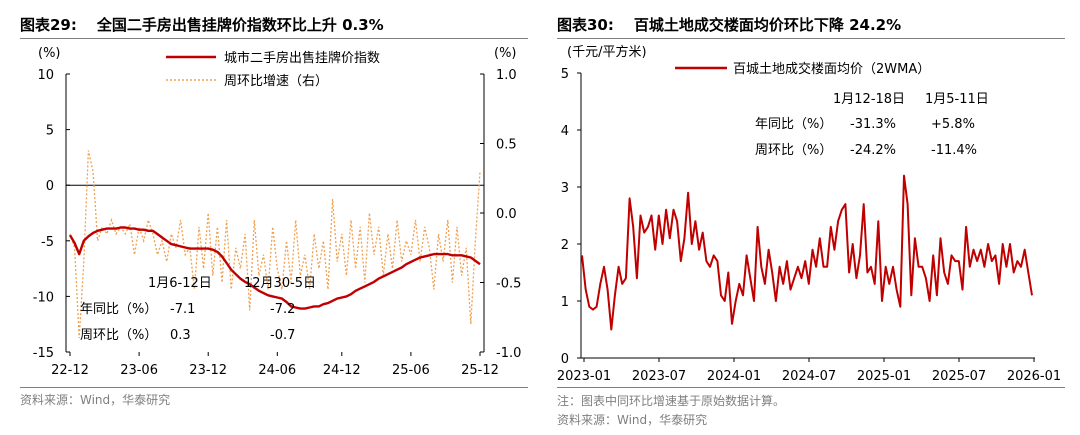 The image size is (1080, 435). I want to click on right-y-tick-label: 0.5, so click(506, 145).